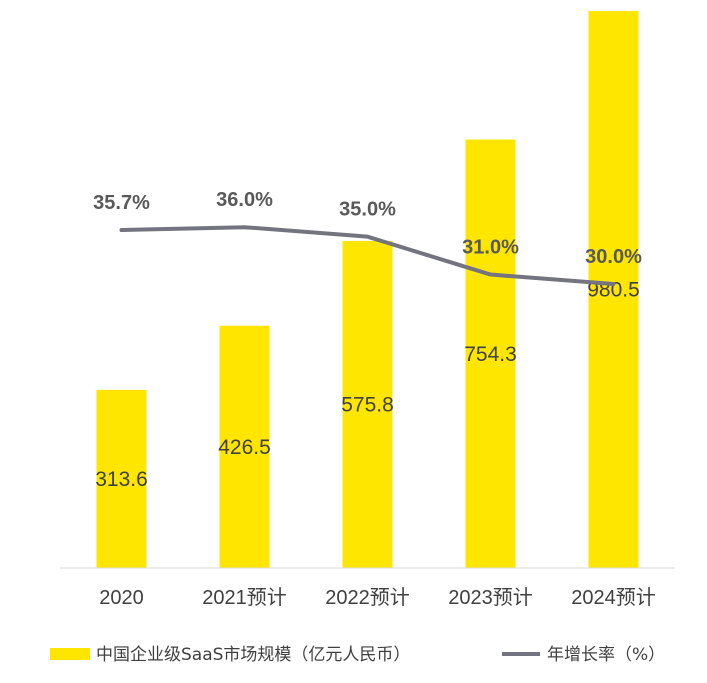 Image resolution: width=707 pixels, height=683 pixels. I want to click on x-tick-label: 2023预计, so click(490, 597).